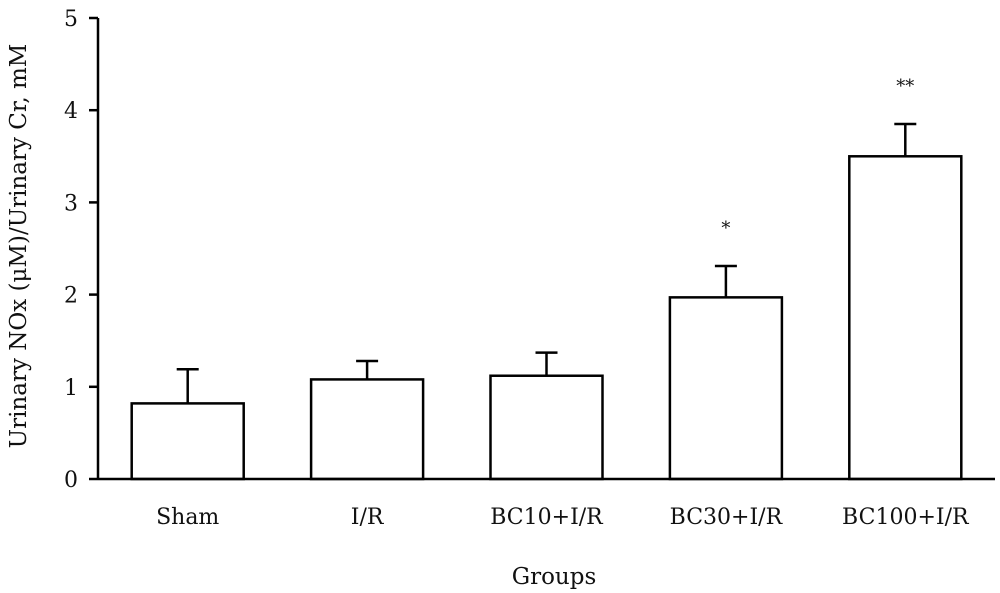 The height and width of the screenshot is (593, 1000). What do you see at coordinates (71, 111) in the screenshot?
I see `y-tick-label: 4` at bounding box center [71, 111].